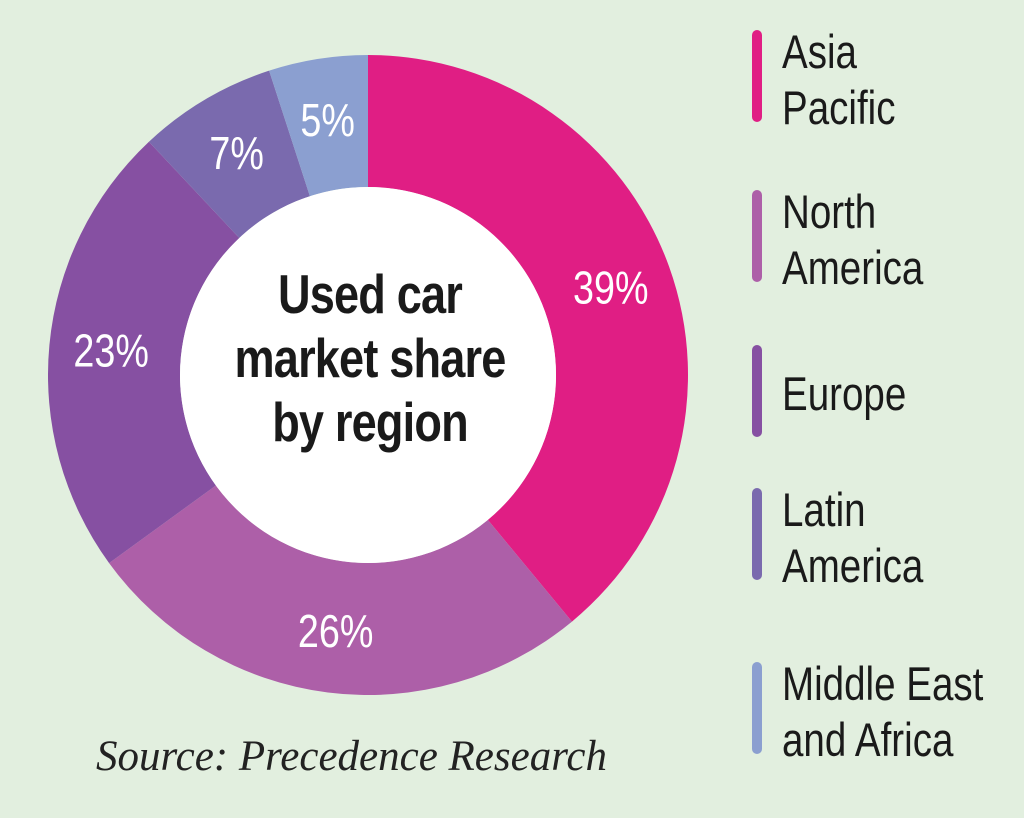 The image size is (1024, 818). I want to click on legend-label-latin-america: Latin America, so click(852, 538).